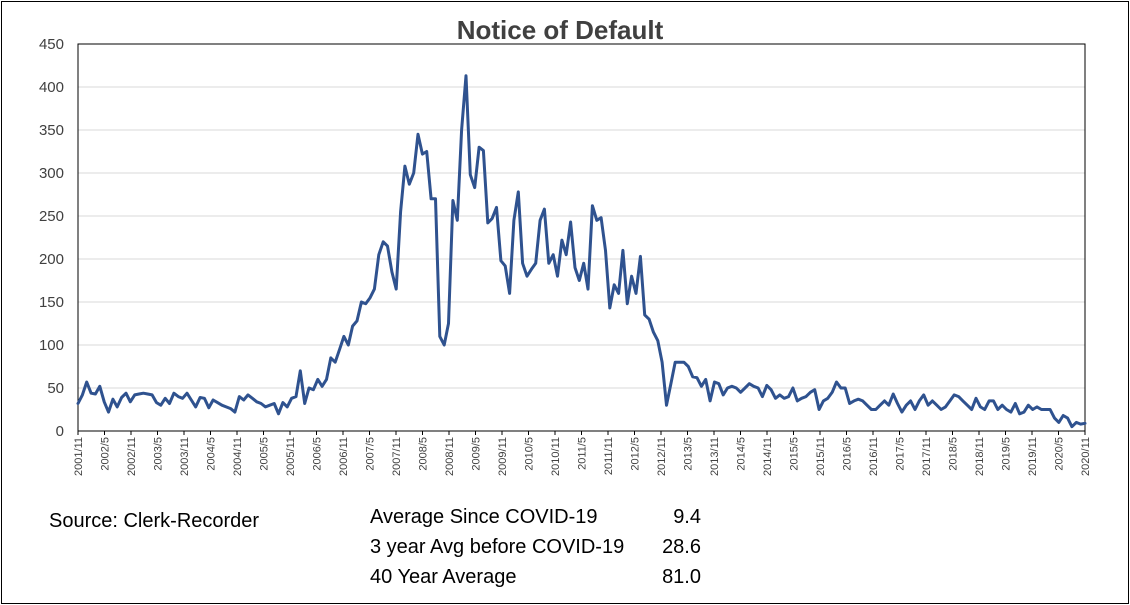 The image size is (1130, 605). What do you see at coordinates (443, 577) in the screenshot?
I see `stat-label: 40 Year Average` at bounding box center [443, 577].